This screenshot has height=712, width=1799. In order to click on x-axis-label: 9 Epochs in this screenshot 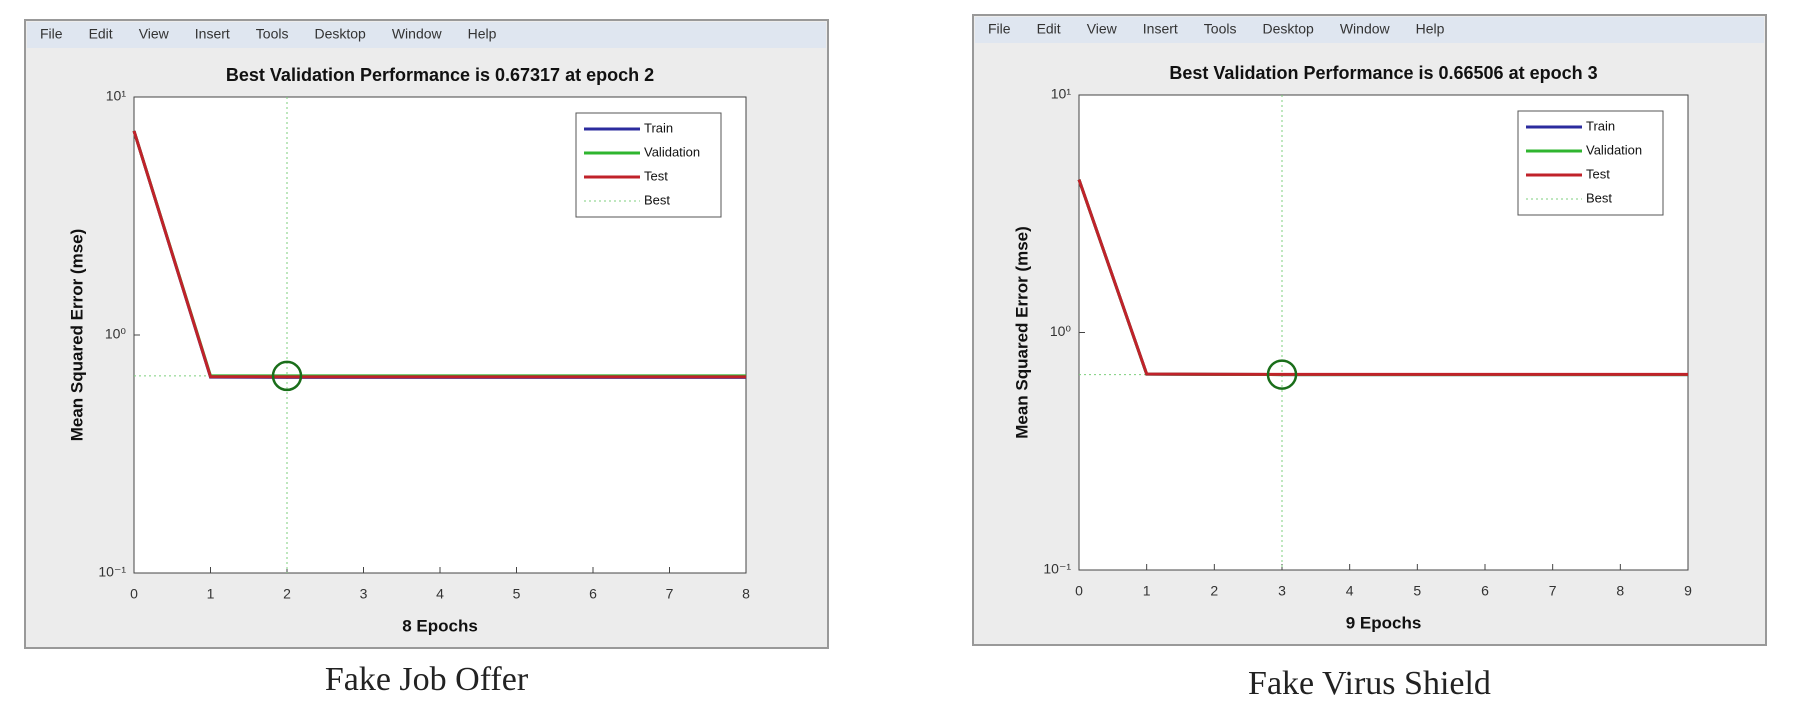, I will do `click(1384, 622)`.